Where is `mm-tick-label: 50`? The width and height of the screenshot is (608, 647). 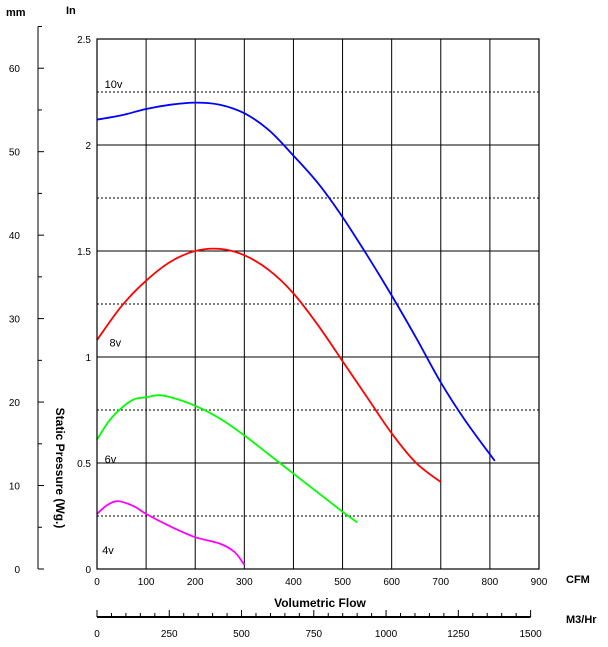
mm-tick-label: 50 is located at coordinates (15, 153).